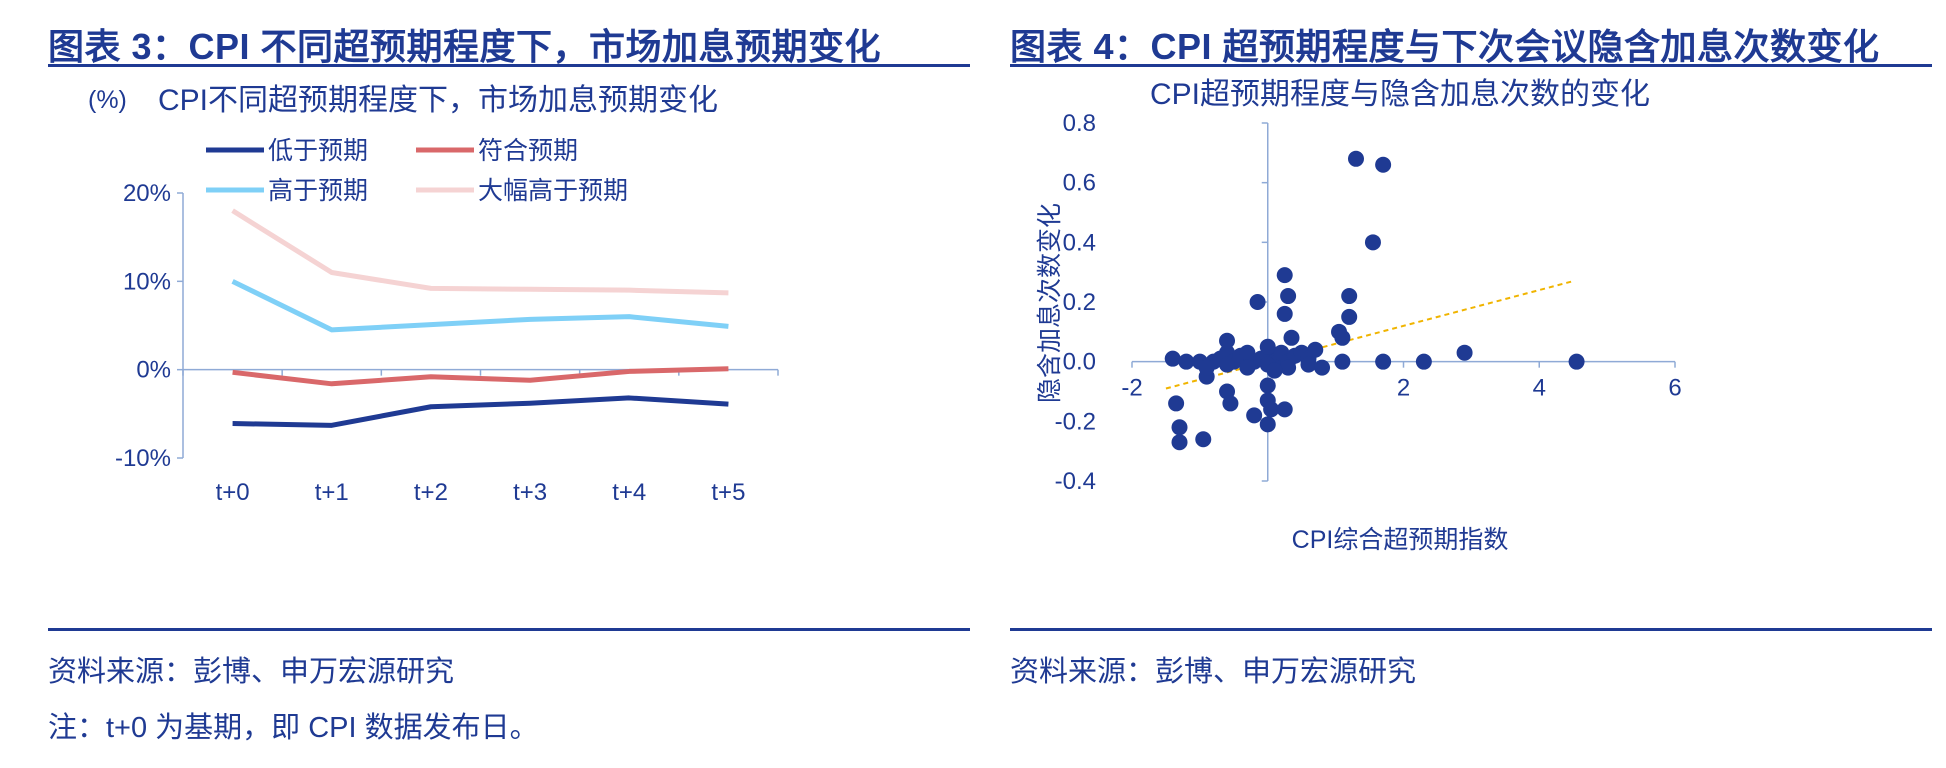  Describe the element at coordinates (251, 672) in the screenshot. I see `left-source: 资料来源：彭博、申万宏源研究` at that location.